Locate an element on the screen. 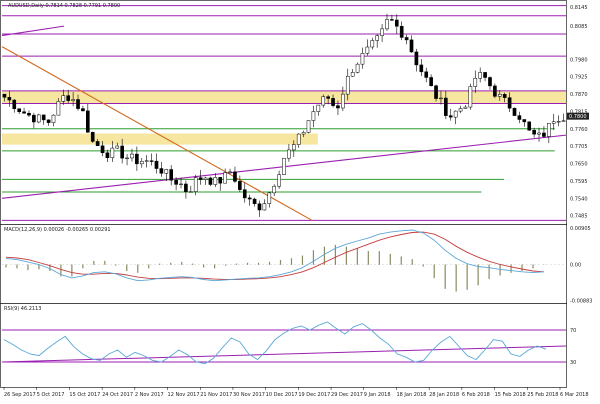 The width and height of the screenshot is (600, 404). x-tick-label: 30 Nov 2017 is located at coordinates (249, 395).